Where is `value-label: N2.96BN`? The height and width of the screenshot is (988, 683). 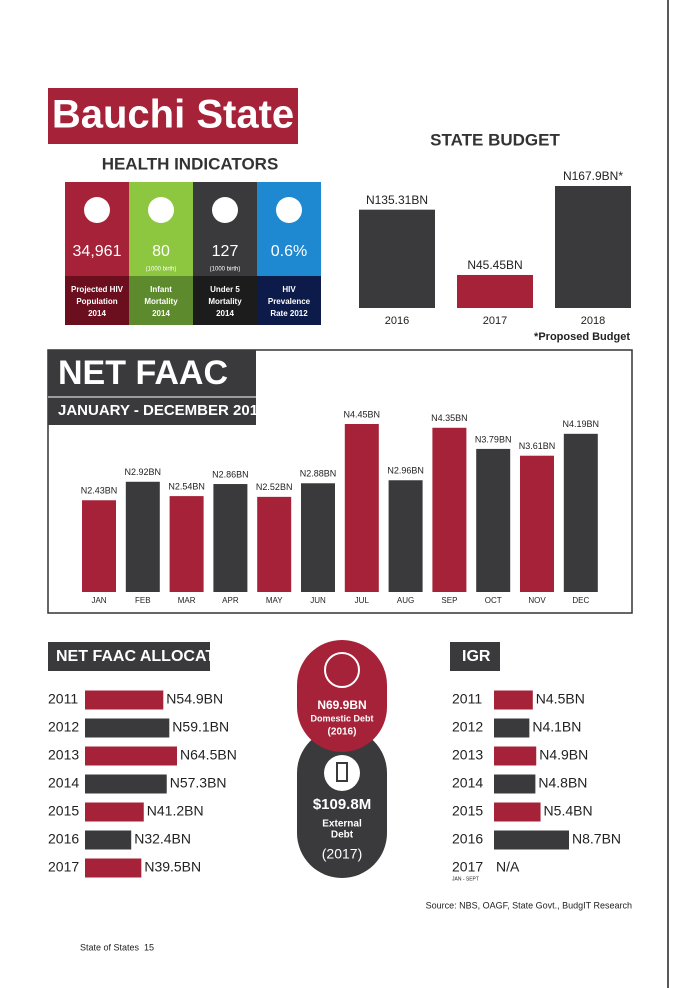 value-label: N2.96BN is located at coordinates (405, 471).